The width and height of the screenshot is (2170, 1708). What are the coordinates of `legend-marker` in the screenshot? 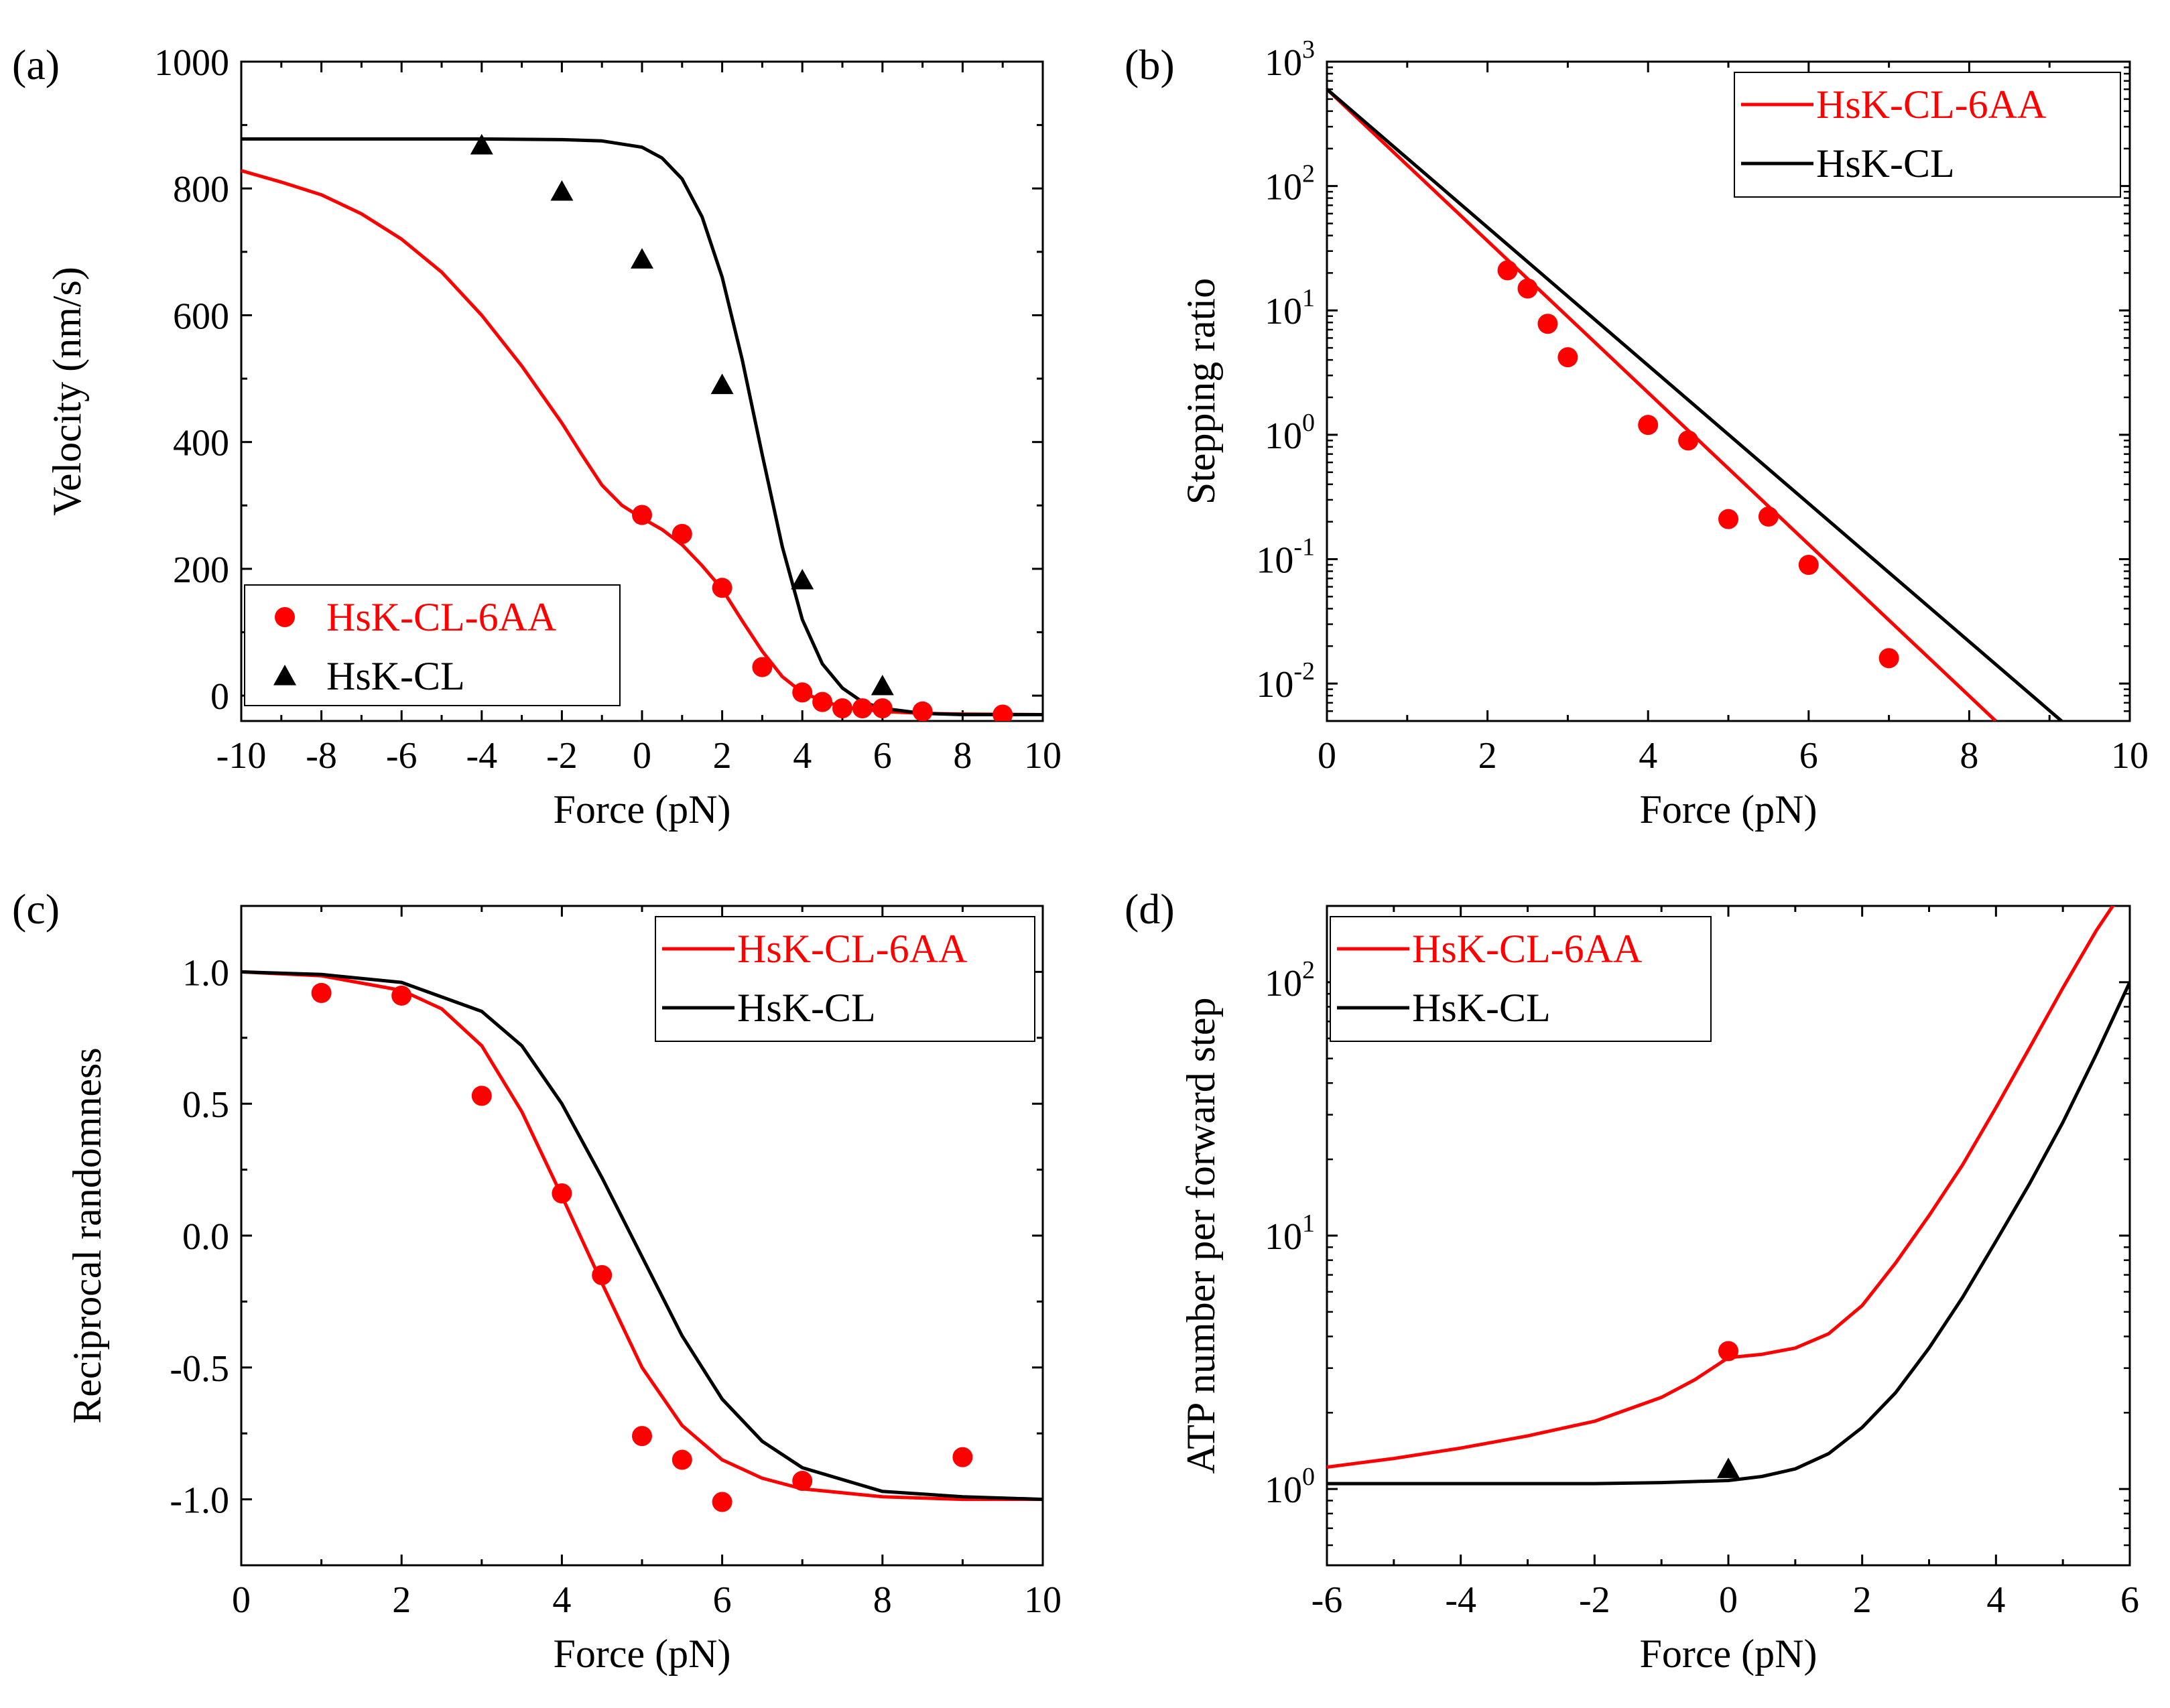 It's located at (284, 675).